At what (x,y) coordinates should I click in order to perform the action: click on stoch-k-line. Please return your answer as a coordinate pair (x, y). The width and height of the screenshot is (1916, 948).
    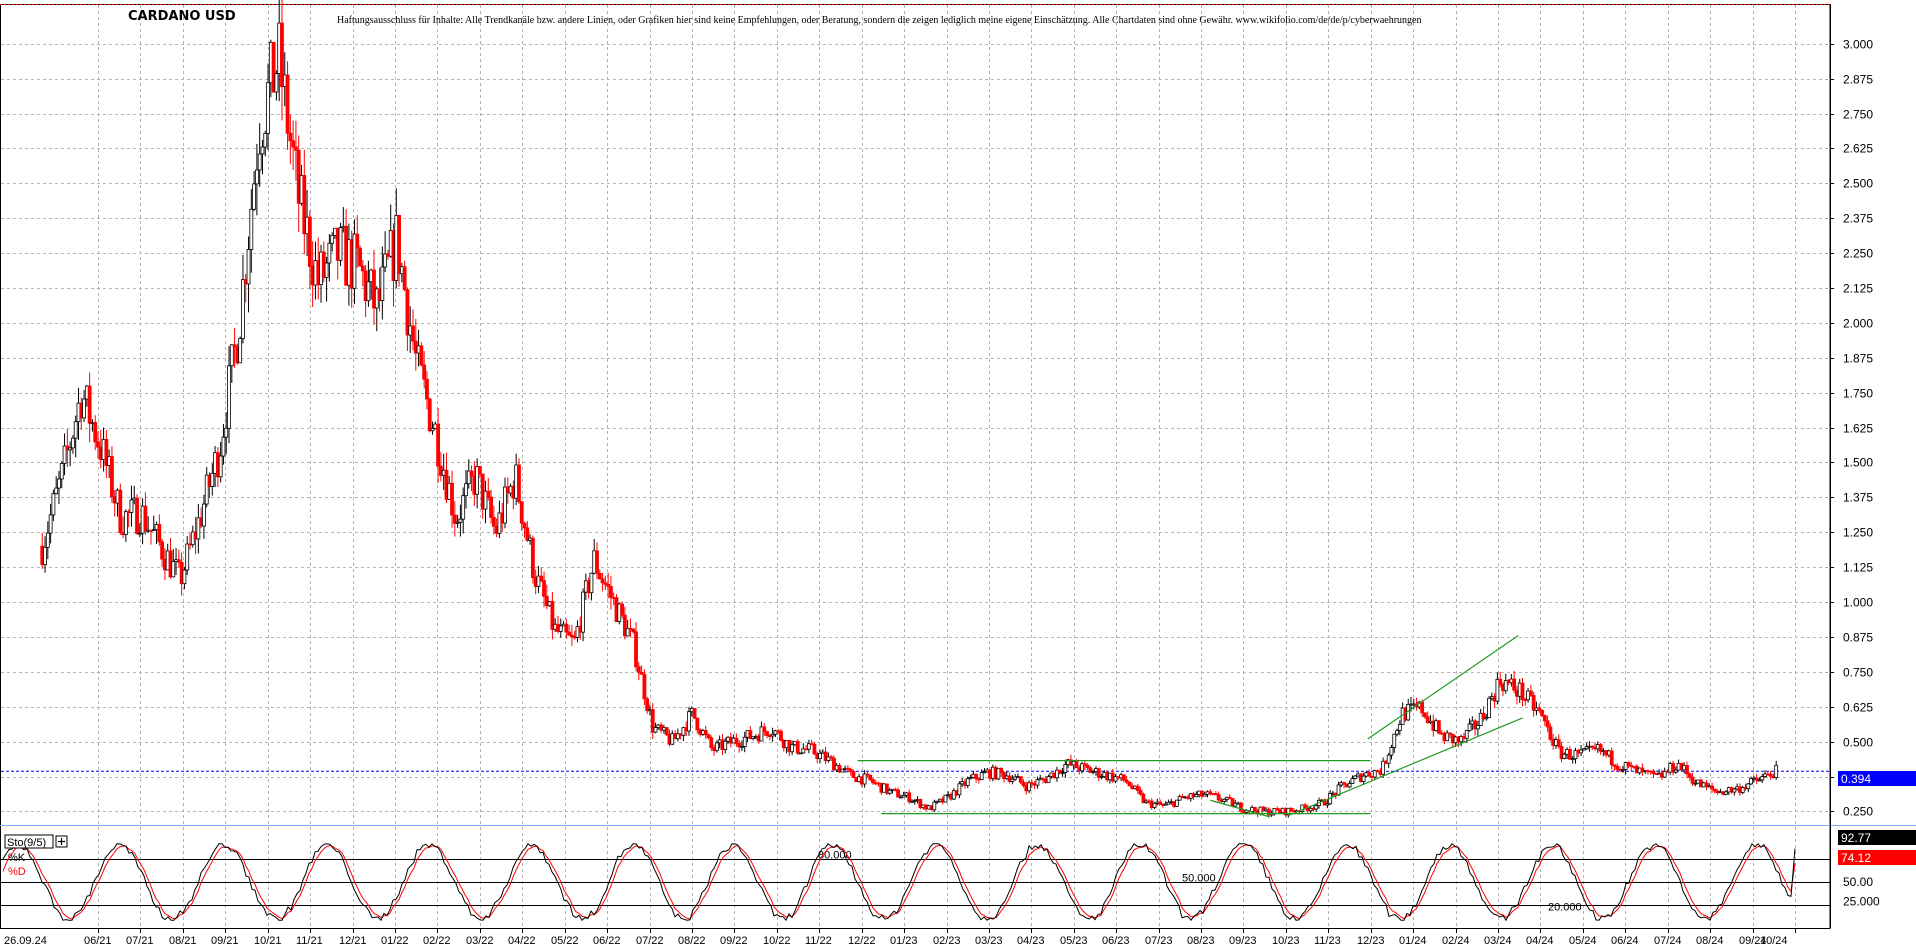
    Looking at the image, I should click on (899, 882).